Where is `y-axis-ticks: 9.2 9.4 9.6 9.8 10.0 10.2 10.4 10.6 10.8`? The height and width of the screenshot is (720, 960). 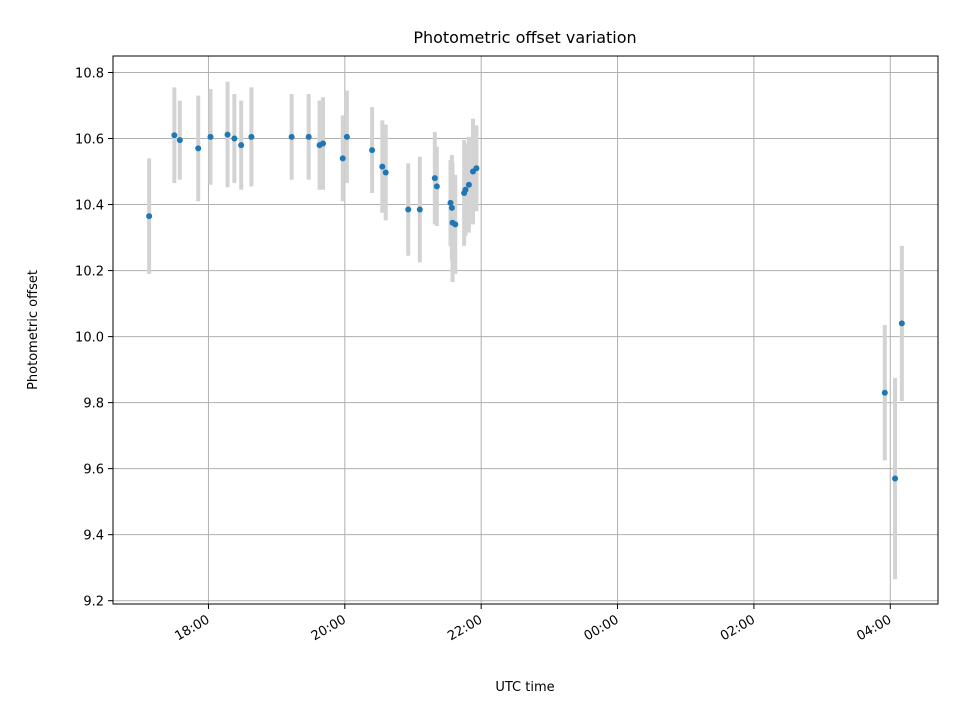
y-axis-ticks: 9.2 9.4 9.6 9.8 10.0 10.2 10.4 10.6 10.8 is located at coordinates (94, 338).